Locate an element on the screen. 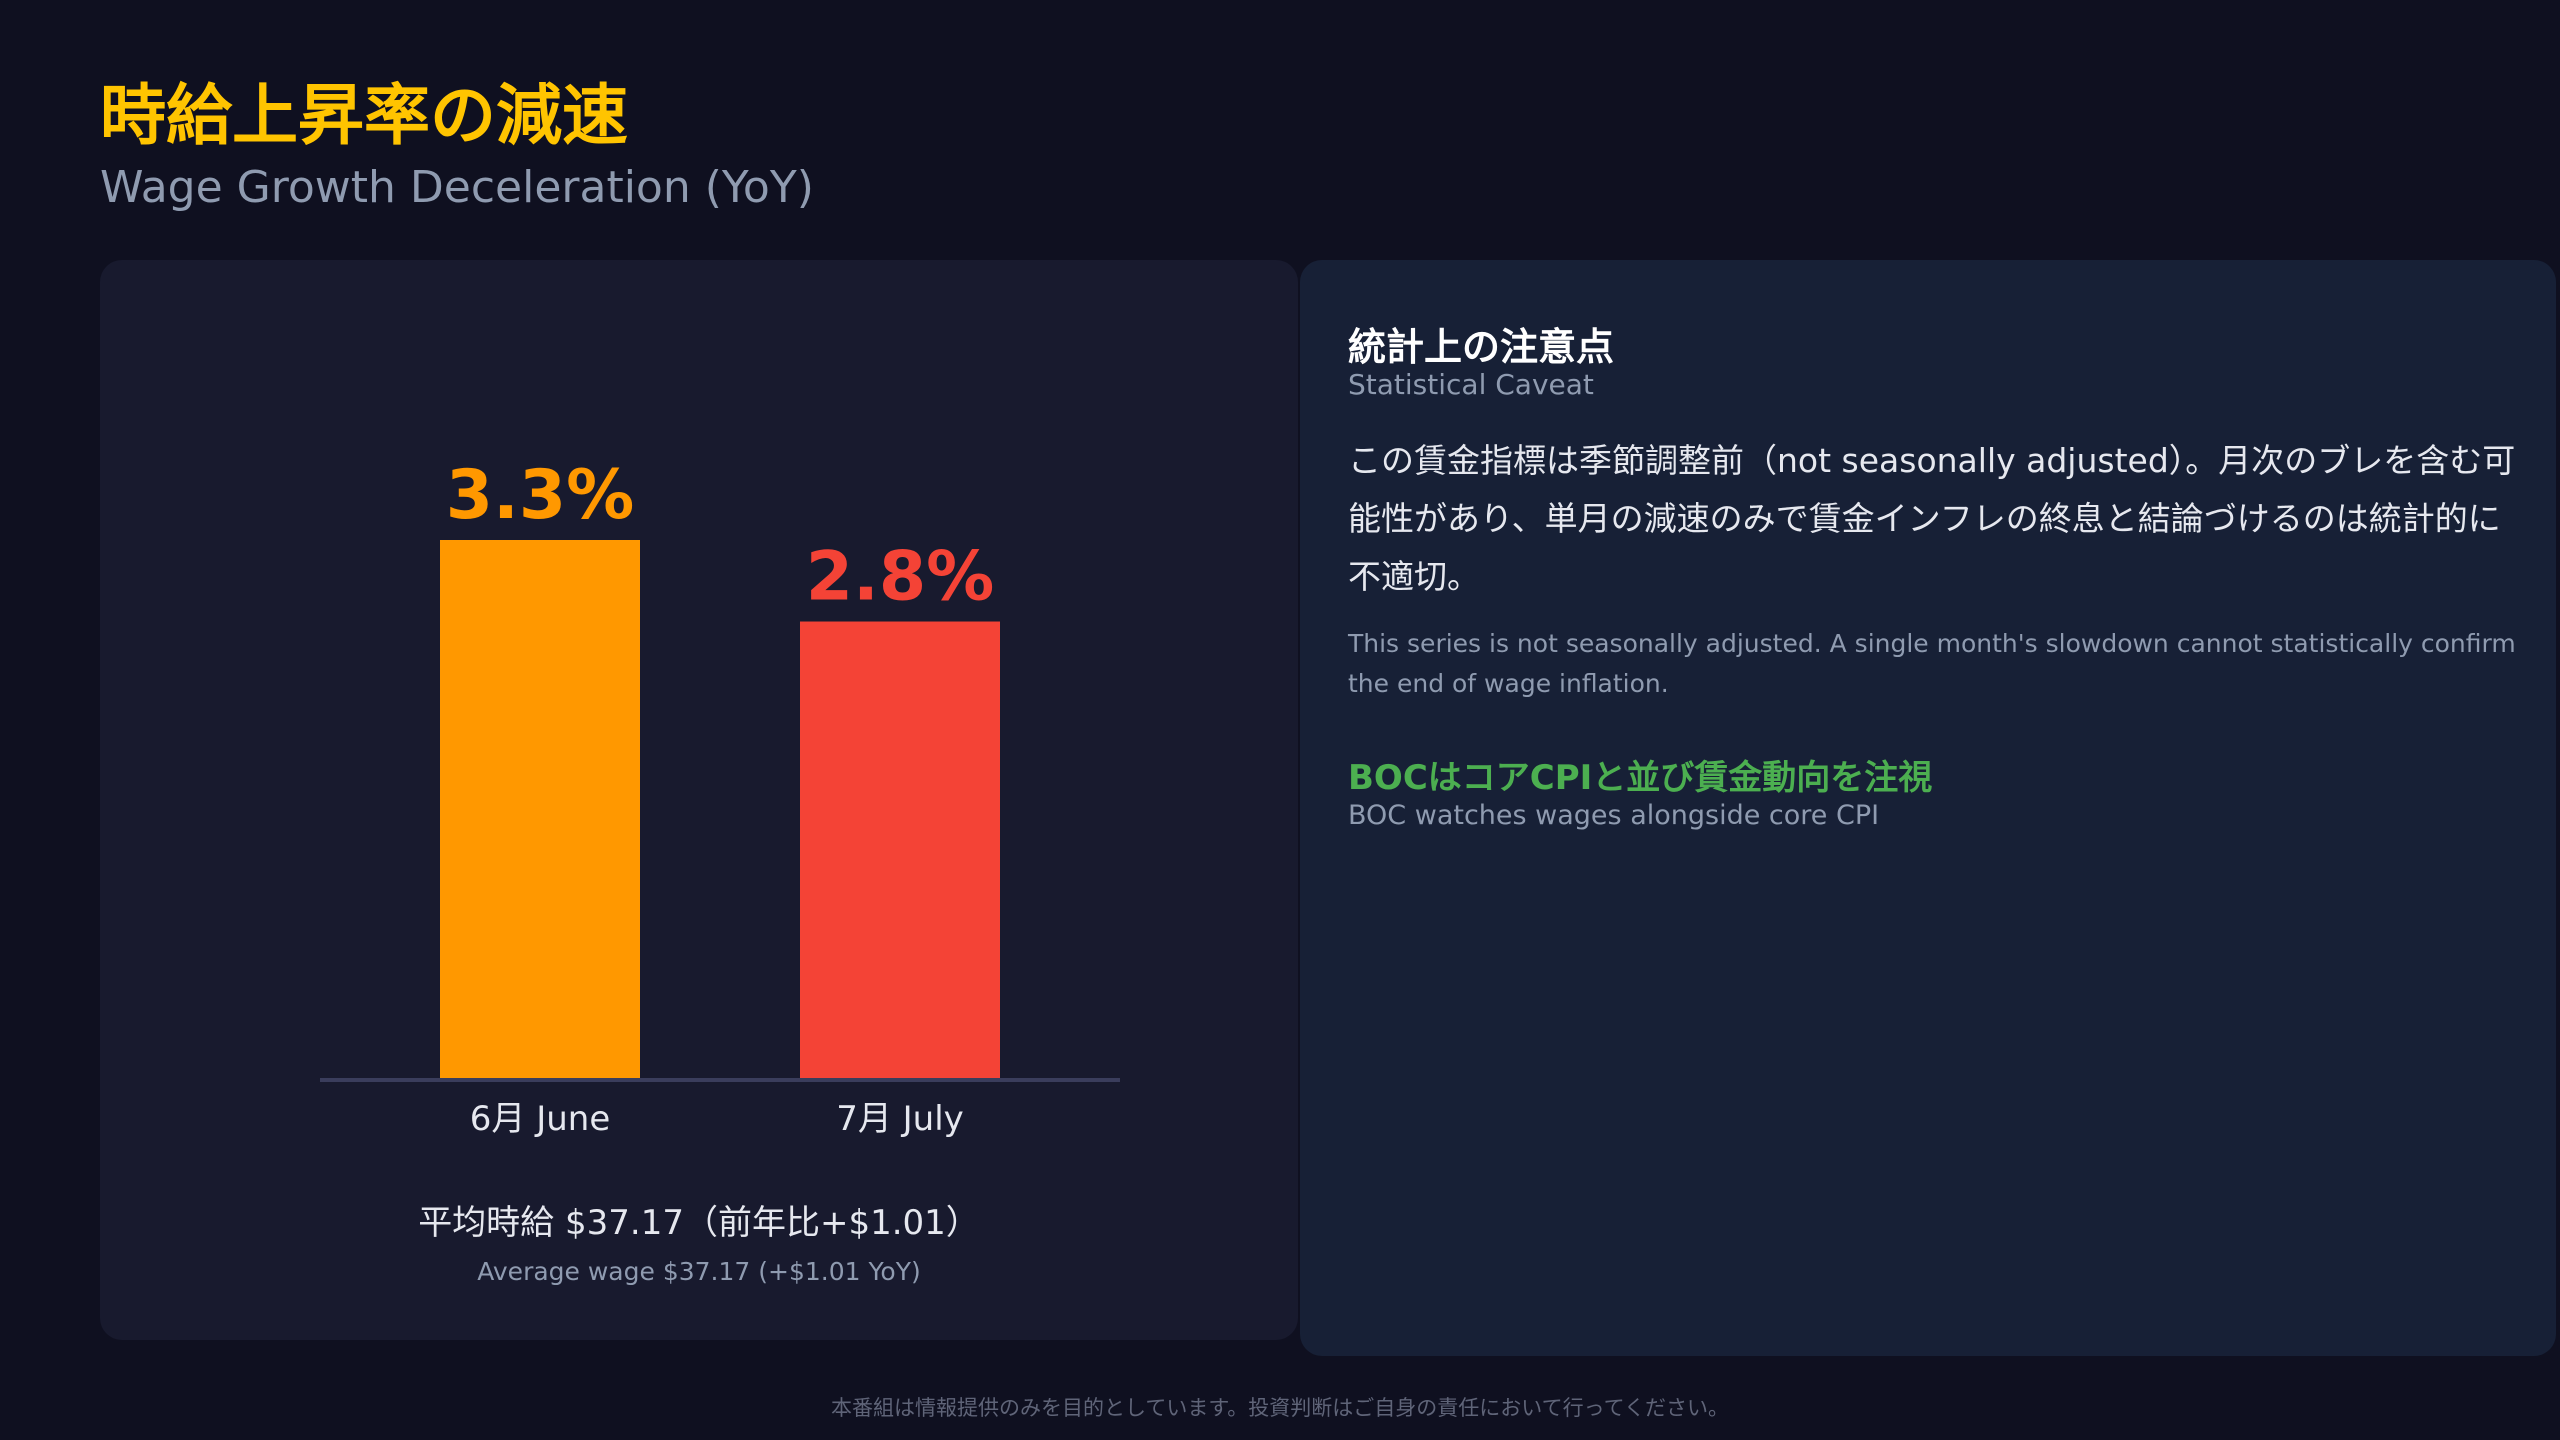 Image resolution: width=2560 pixels, height=1440 pixels. boc-note-jp: BOCはコアCPIと並び賃金動向を注視 is located at coordinates (1640, 778).